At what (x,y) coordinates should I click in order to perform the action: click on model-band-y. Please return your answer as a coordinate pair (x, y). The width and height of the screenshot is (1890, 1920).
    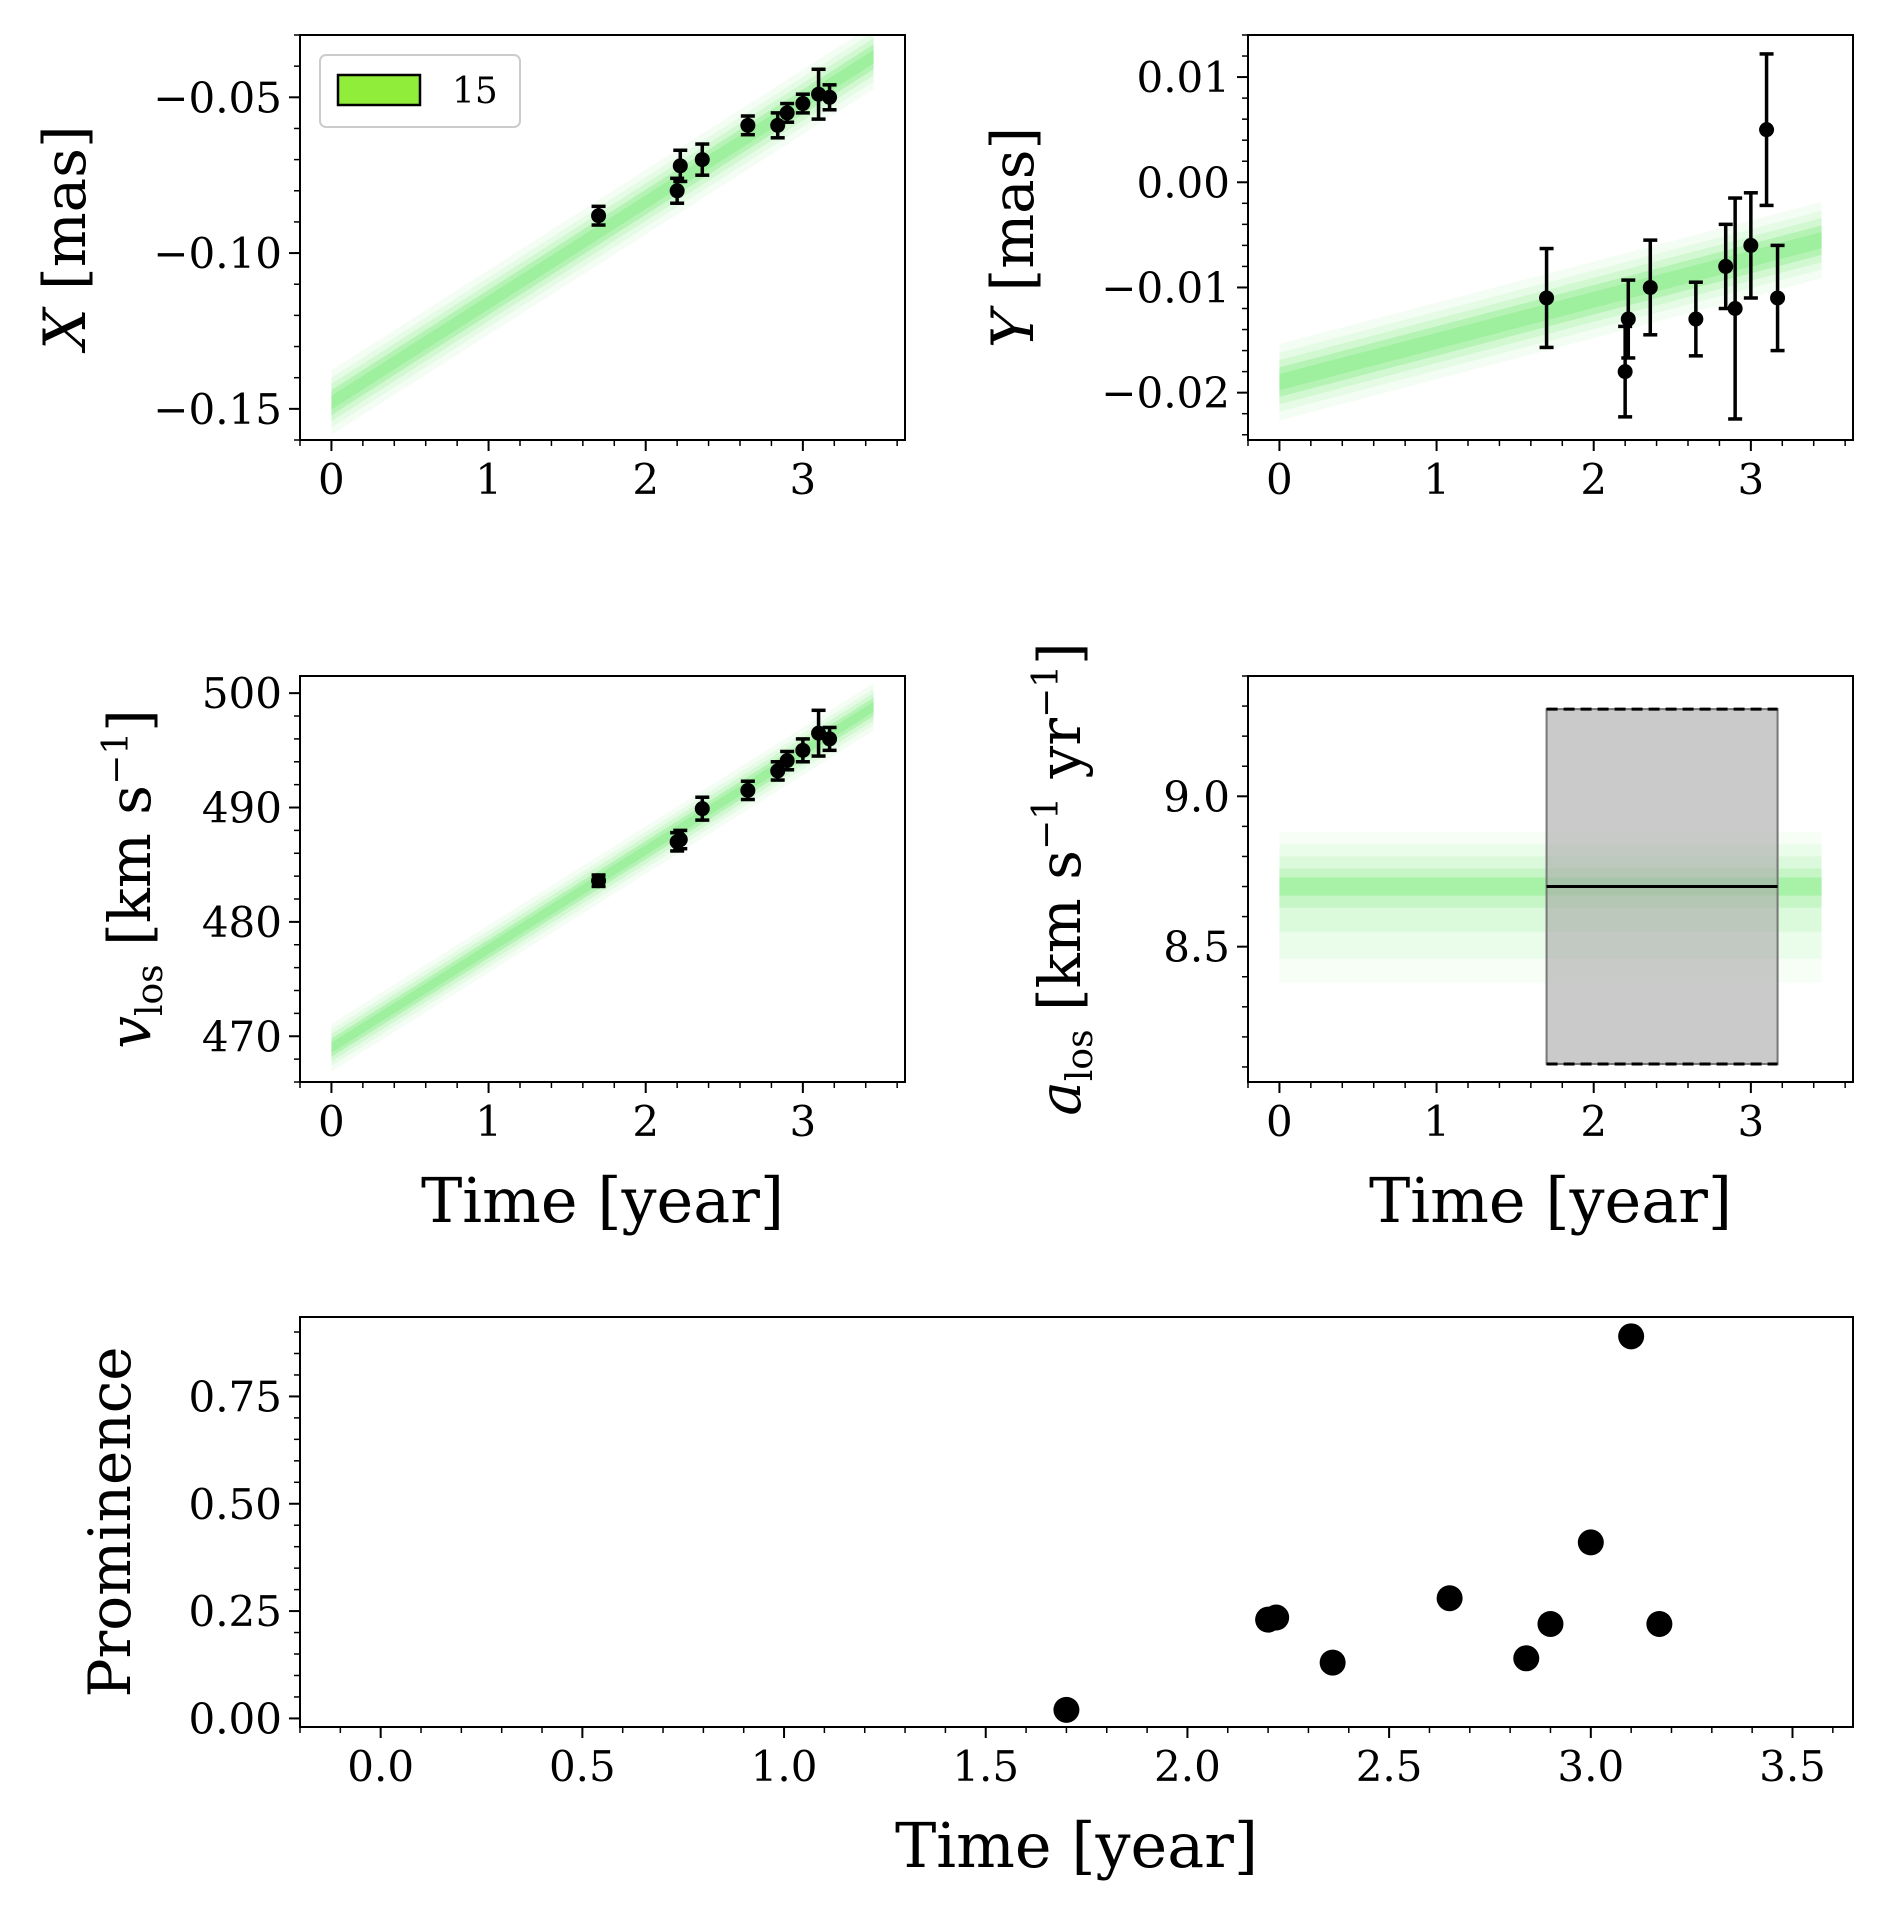
    Looking at the image, I should click on (1550, 311).